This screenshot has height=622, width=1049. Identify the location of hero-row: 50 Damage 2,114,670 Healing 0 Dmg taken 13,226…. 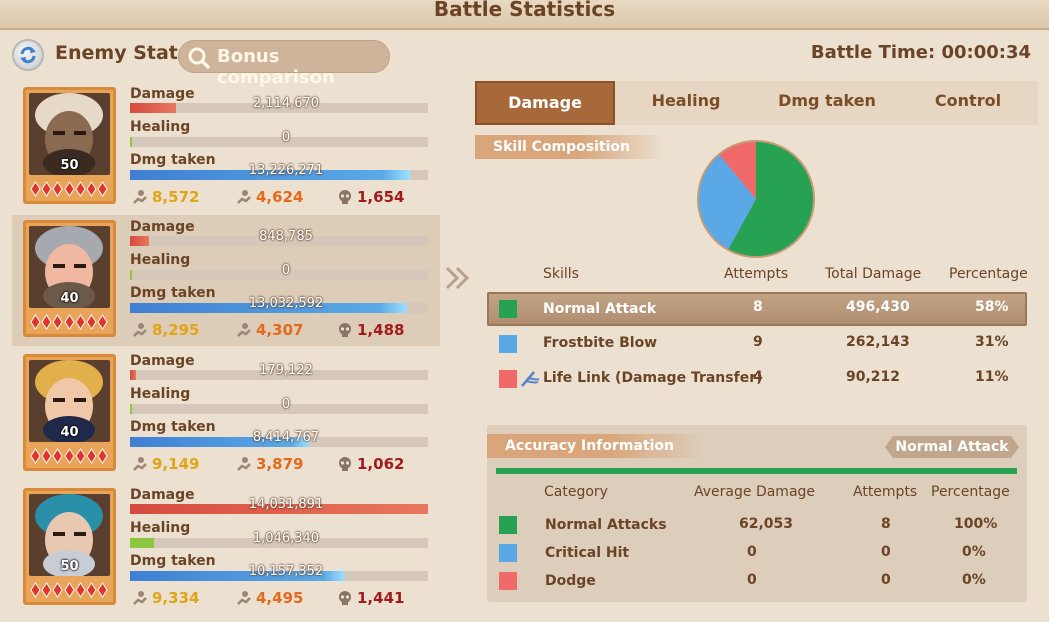
(226, 147).